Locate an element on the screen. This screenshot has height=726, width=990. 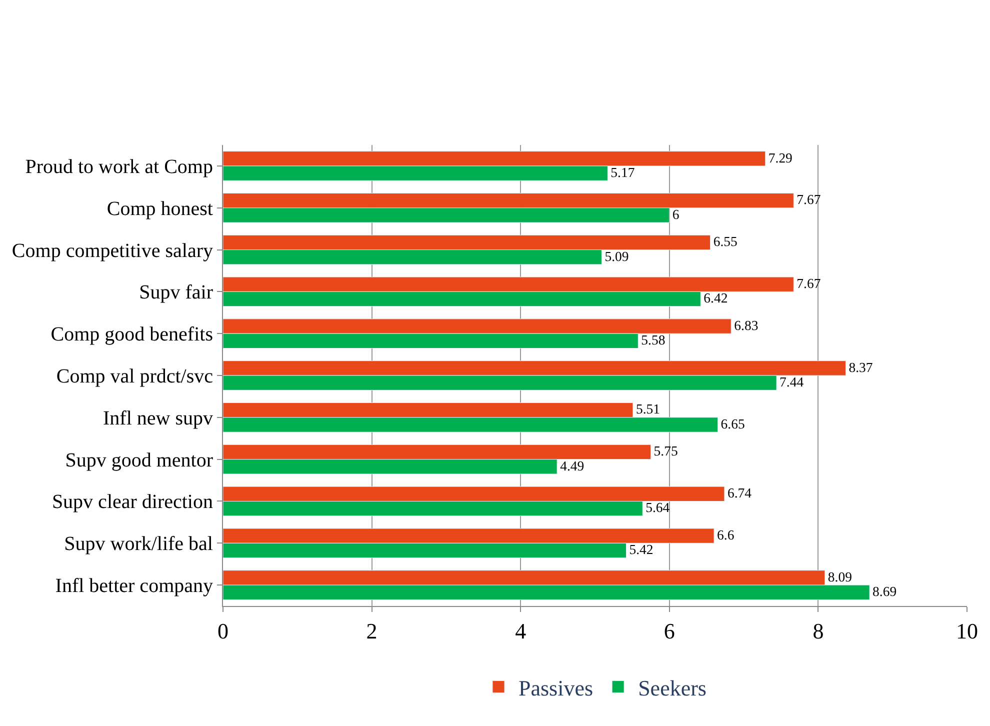
y-tick-label: Supv good mentor is located at coordinates (139, 460).